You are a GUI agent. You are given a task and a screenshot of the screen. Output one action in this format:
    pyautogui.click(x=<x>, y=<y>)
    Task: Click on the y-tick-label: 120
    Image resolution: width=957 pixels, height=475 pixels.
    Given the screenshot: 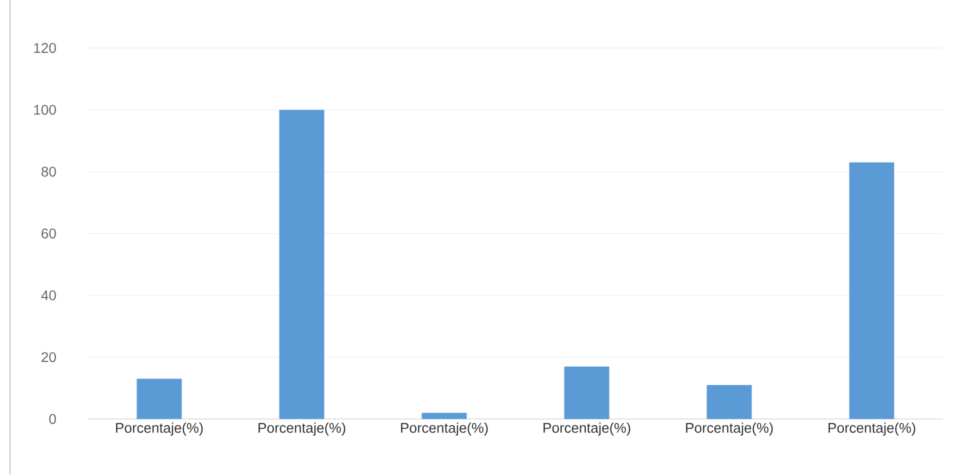 What is the action you would take?
    pyautogui.click(x=45, y=48)
    